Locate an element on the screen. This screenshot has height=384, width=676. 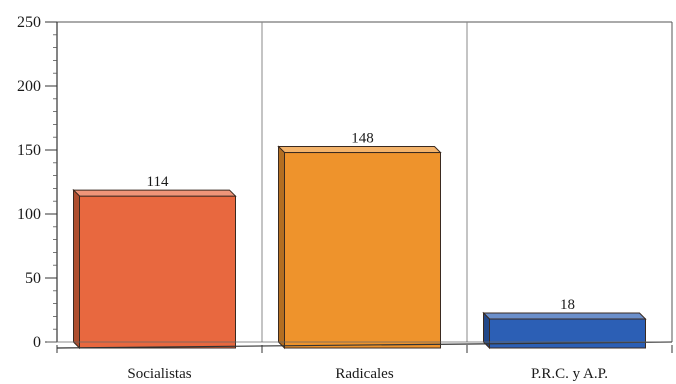
x-tick-label: P.R.C. y A.P. is located at coordinates (569, 374).